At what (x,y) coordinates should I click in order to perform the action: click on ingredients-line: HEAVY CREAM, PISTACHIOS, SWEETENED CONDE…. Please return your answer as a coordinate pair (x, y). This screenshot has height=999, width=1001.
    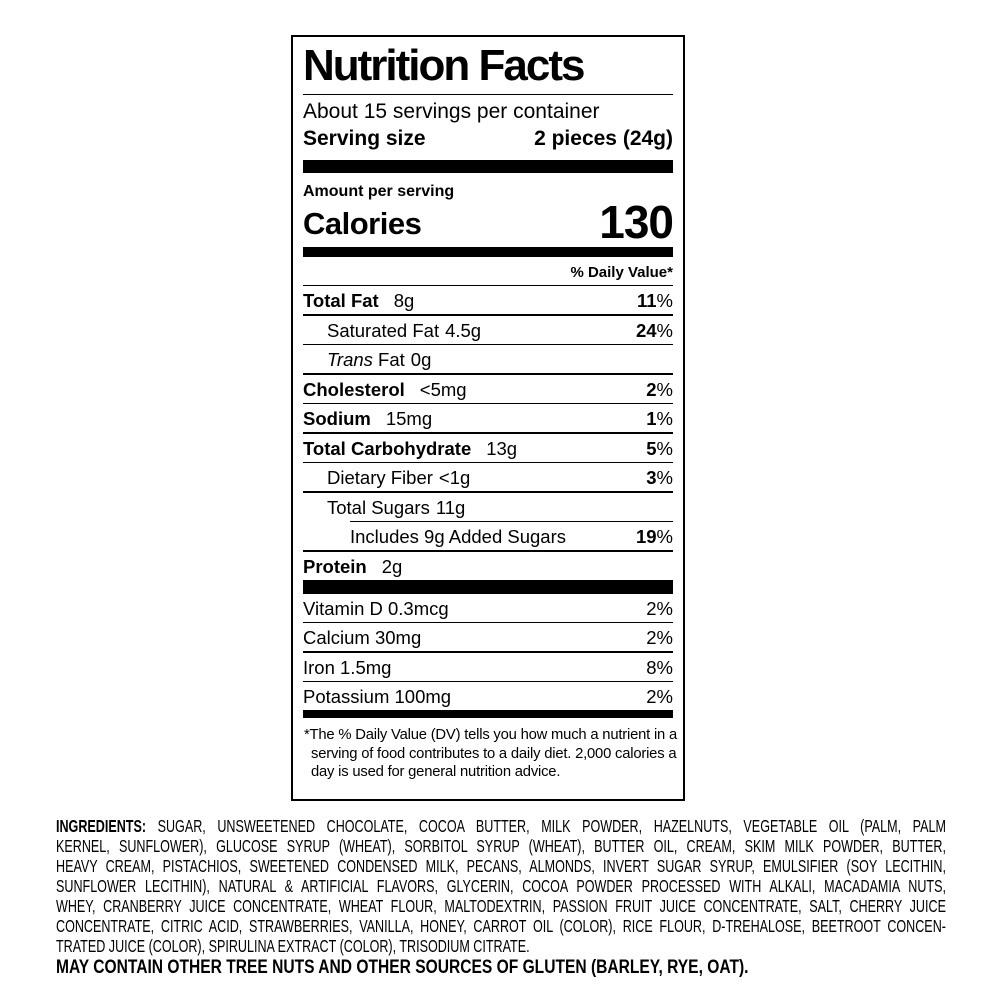
    Looking at the image, I should click on (501, 866).